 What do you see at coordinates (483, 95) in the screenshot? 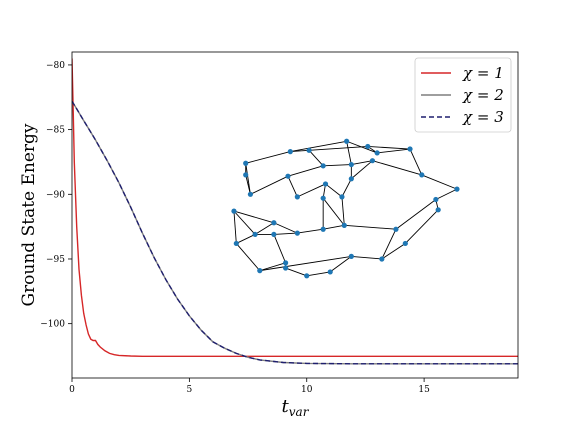
I see `legend-label: χ = 2` at bounding box center [483, 95].